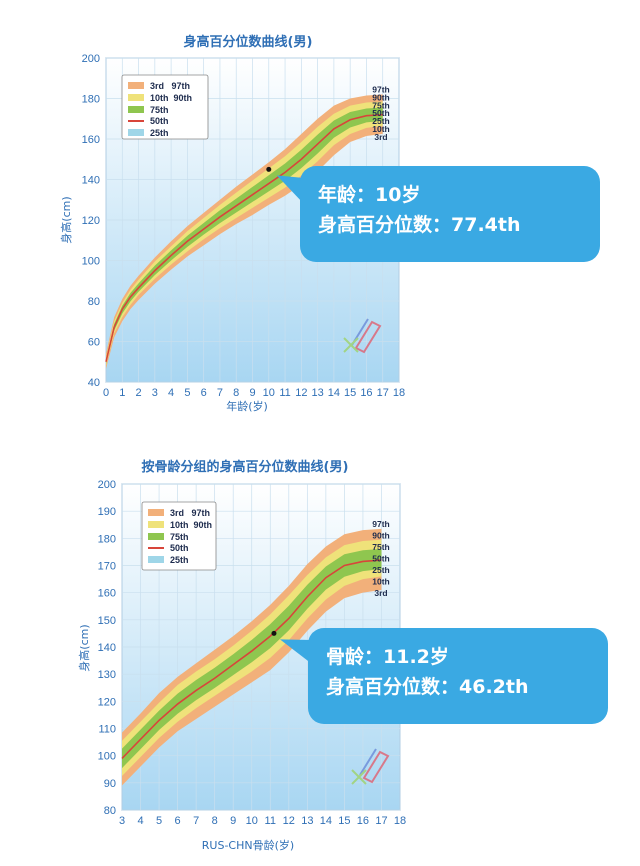 This screenshot has height=866, width=640. Describe the element at coordinates (94, 383) in the screenshot. I see `y-tick-label: 40` at that location.